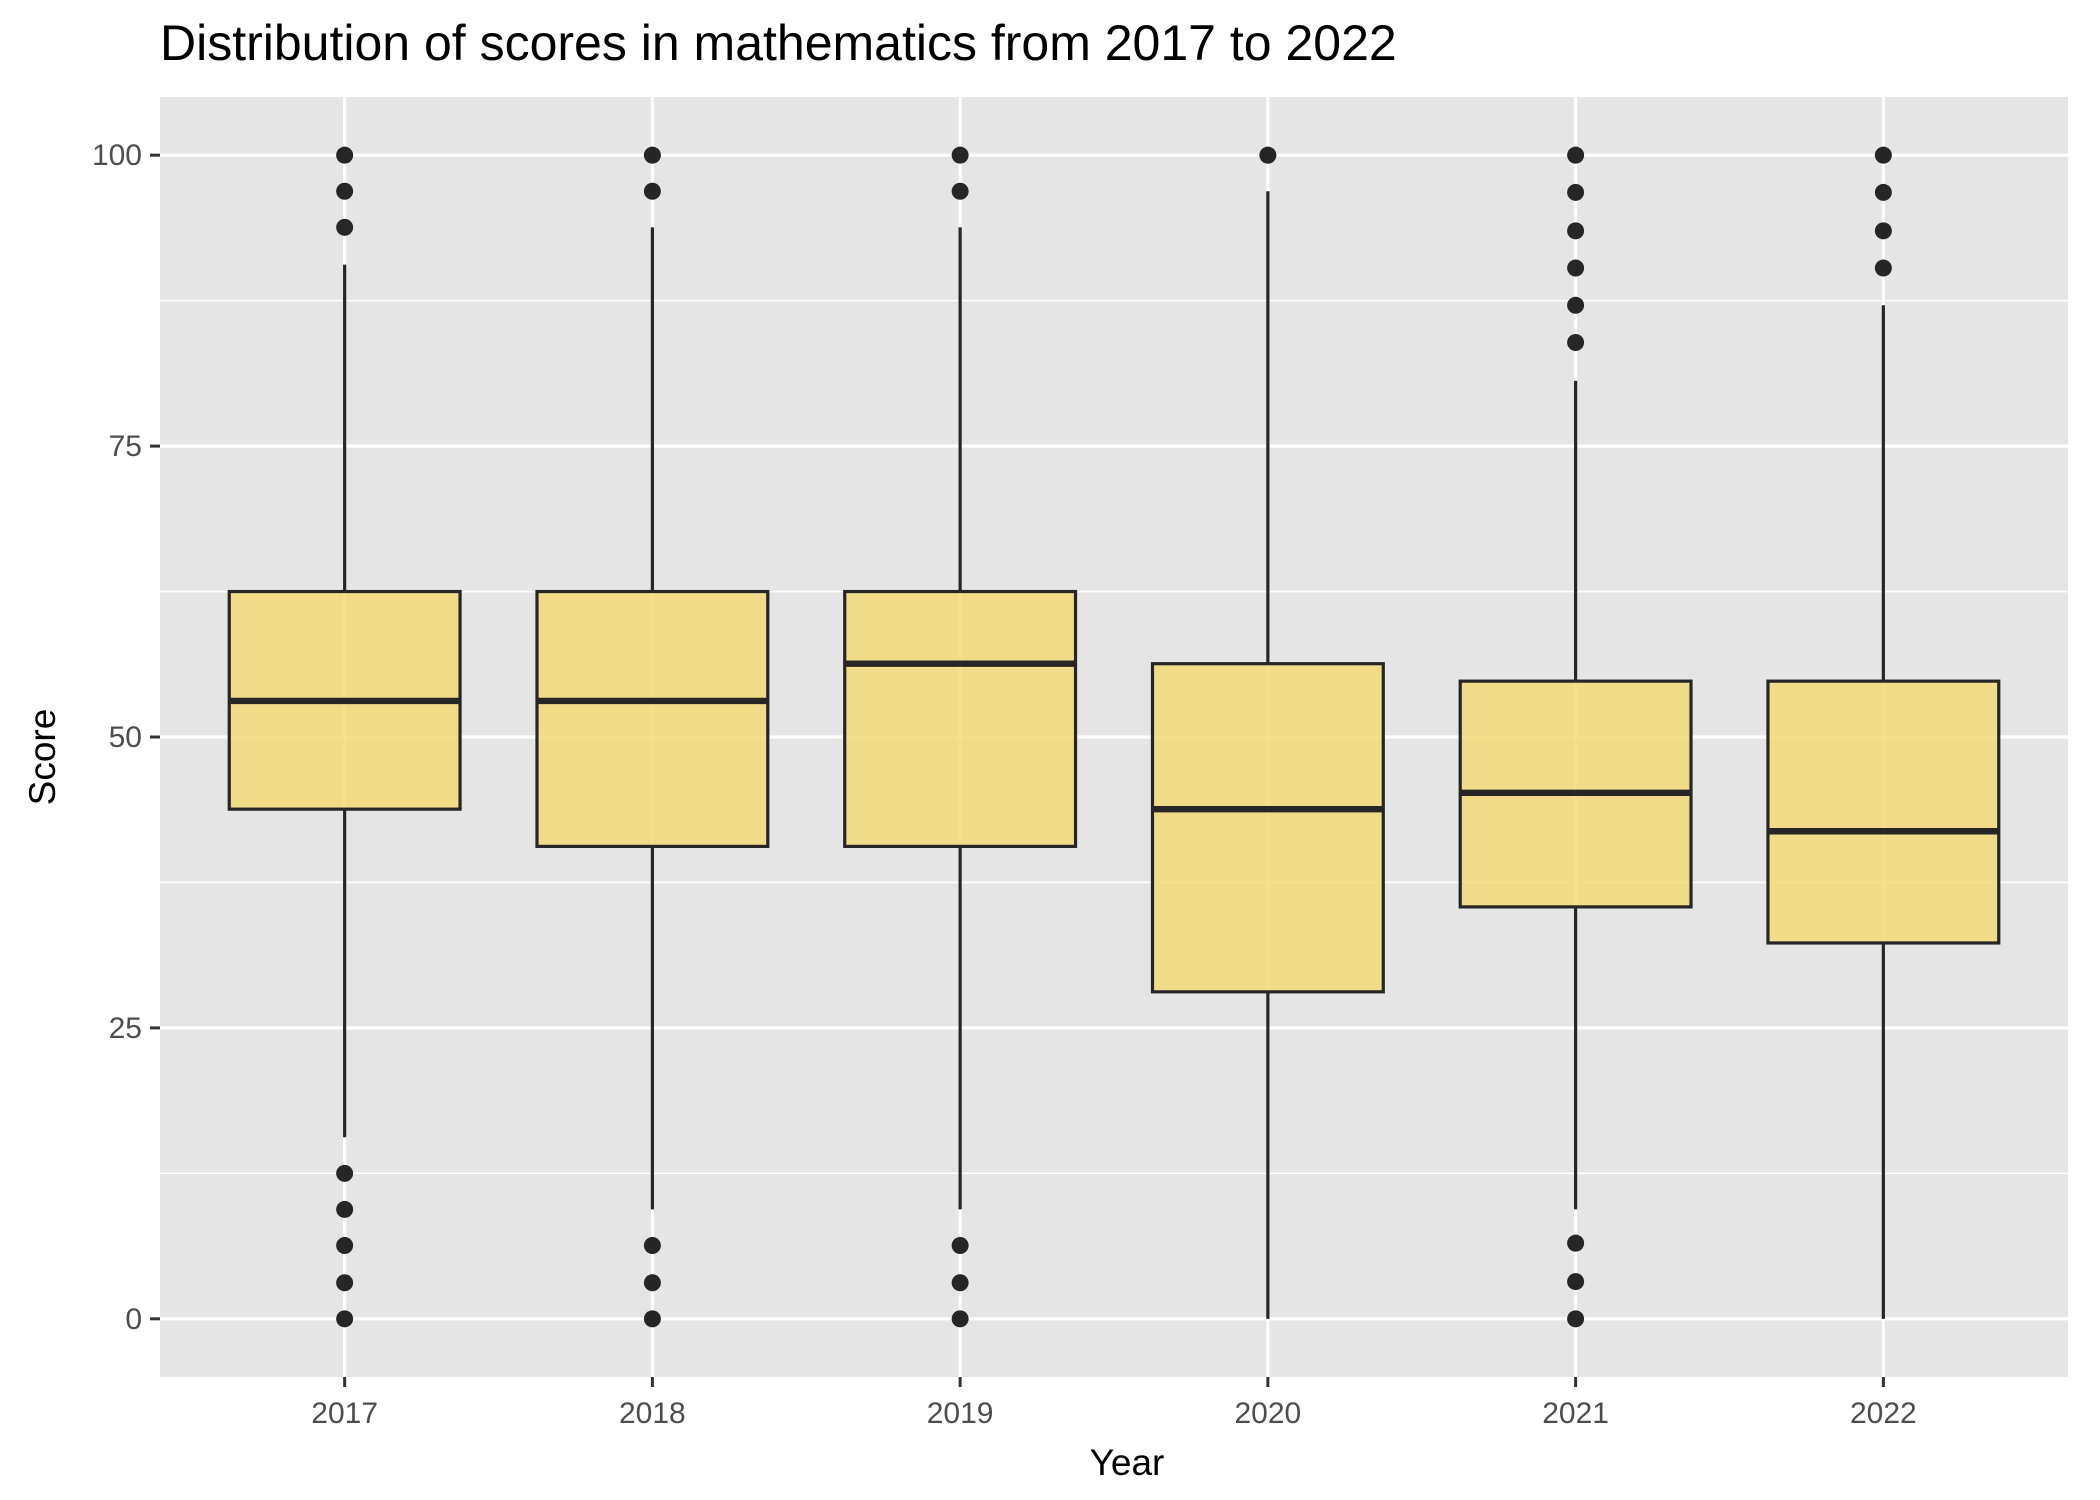 This screenshot has height=1500, width=2100. I want to click on x-tick-label: 2018, so click(652, 1413).